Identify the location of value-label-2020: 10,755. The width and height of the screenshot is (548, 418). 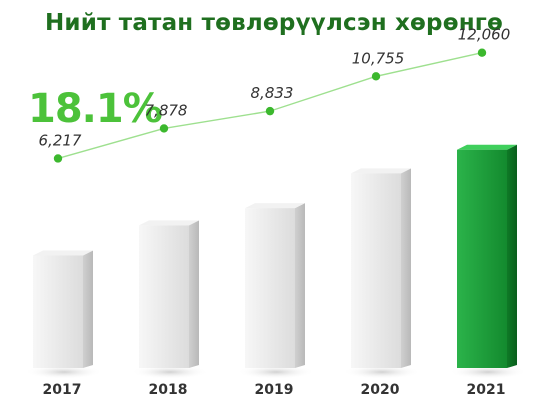
(378, 58).